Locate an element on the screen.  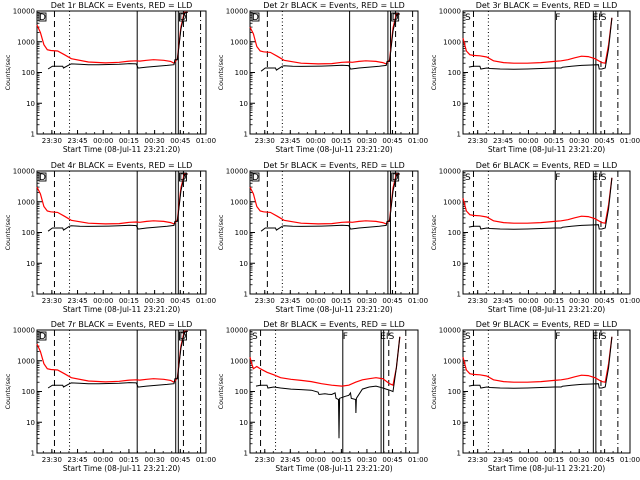
panel-title: Det 3r BLACK = Events, RED = LLD is located at coordinates (547, 5).